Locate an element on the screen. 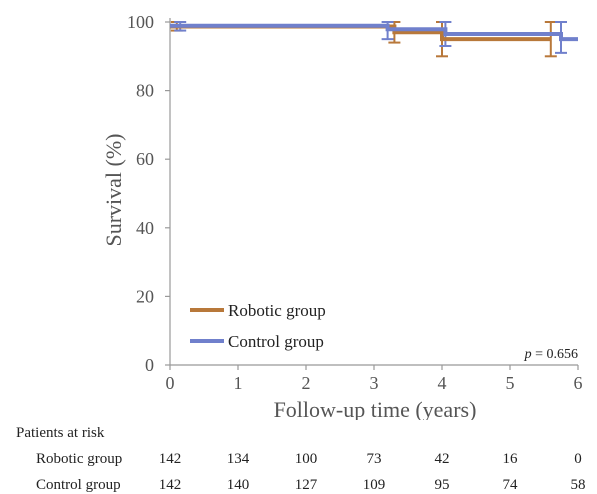  risk-cell: 0 is located at coordinates (578, 459).